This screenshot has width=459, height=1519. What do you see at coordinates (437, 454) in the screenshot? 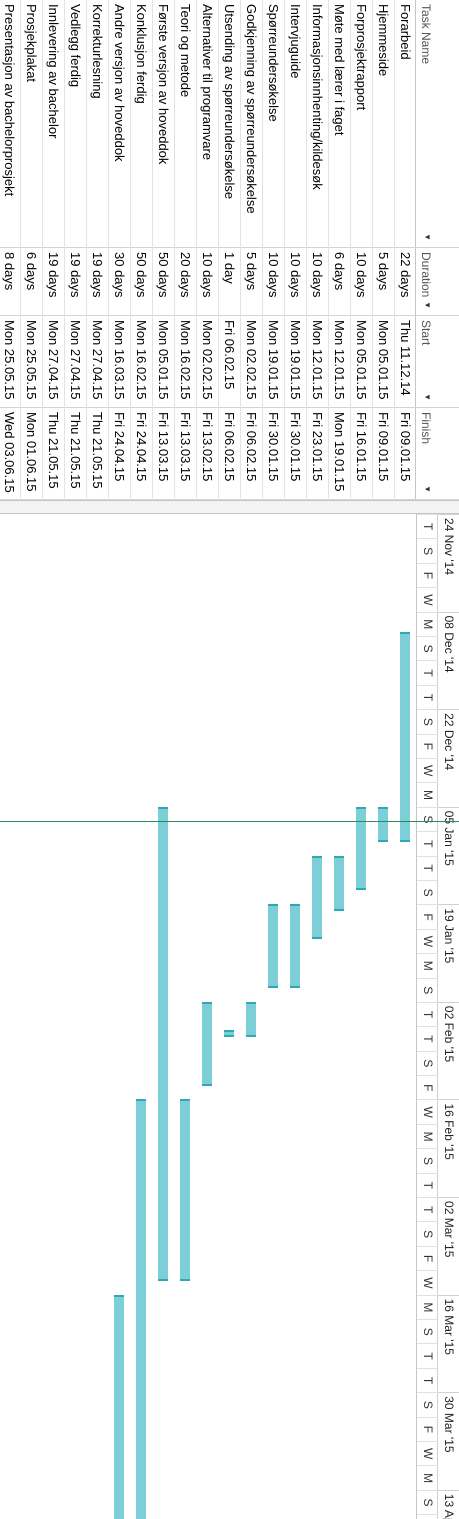
I see `header-finish: Finish ▼` at bounding box center [437, 454].